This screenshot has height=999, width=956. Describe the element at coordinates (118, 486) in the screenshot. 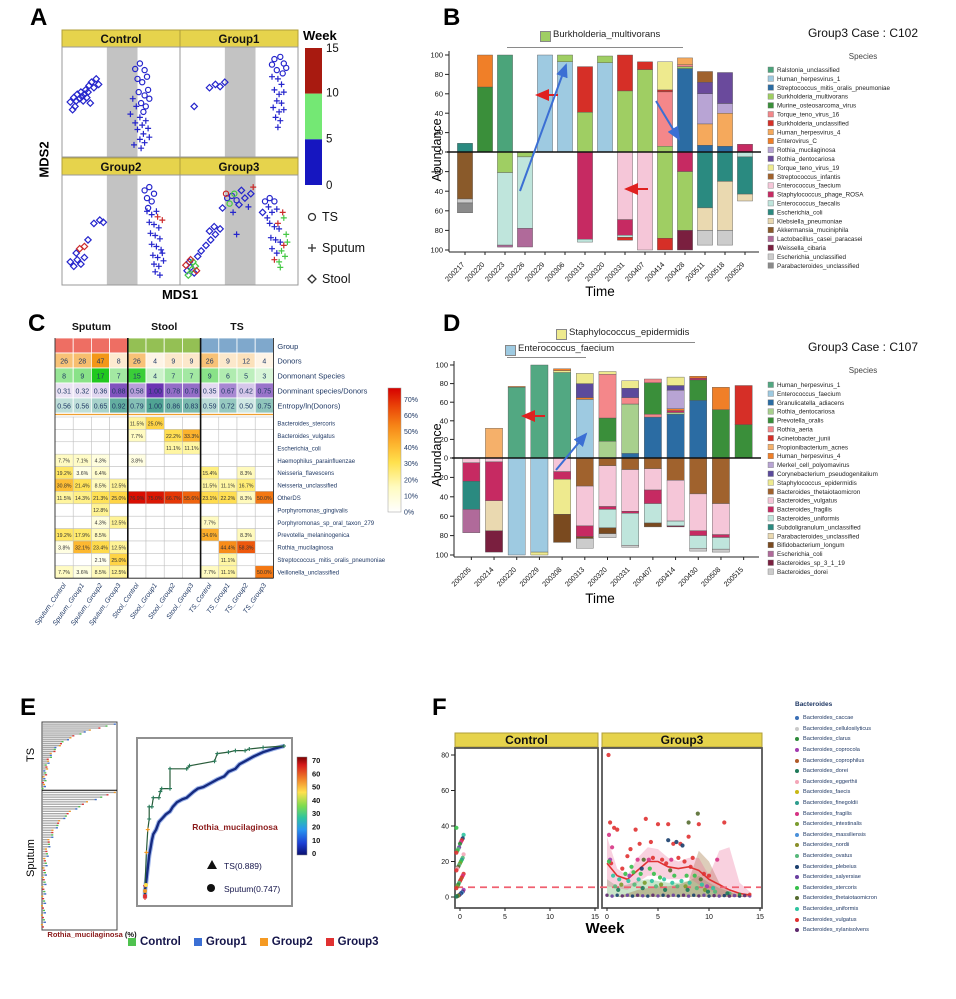

I see `heatmap-cell-value: 12.5%` at that location.